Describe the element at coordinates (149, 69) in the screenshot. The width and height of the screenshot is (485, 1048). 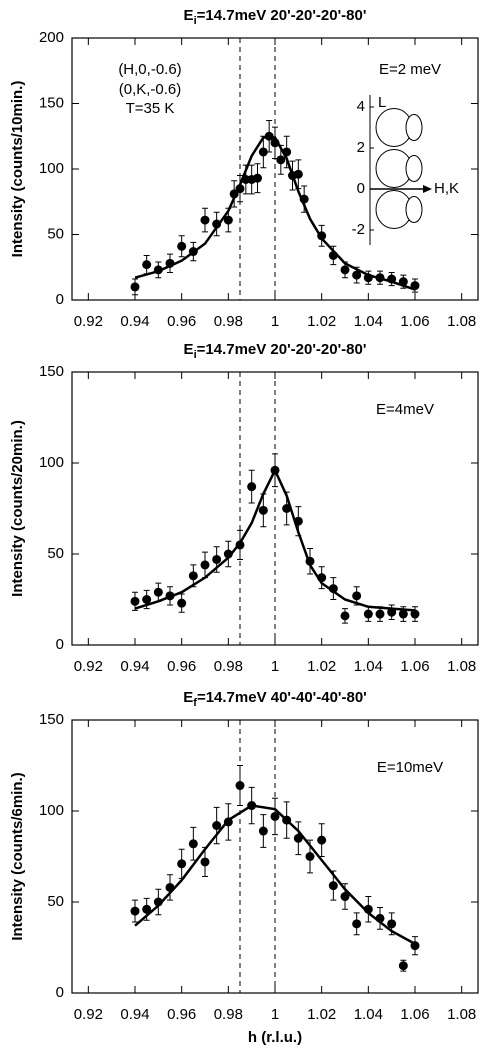
I see `annotation: (H,0,-0.6)` at that location.